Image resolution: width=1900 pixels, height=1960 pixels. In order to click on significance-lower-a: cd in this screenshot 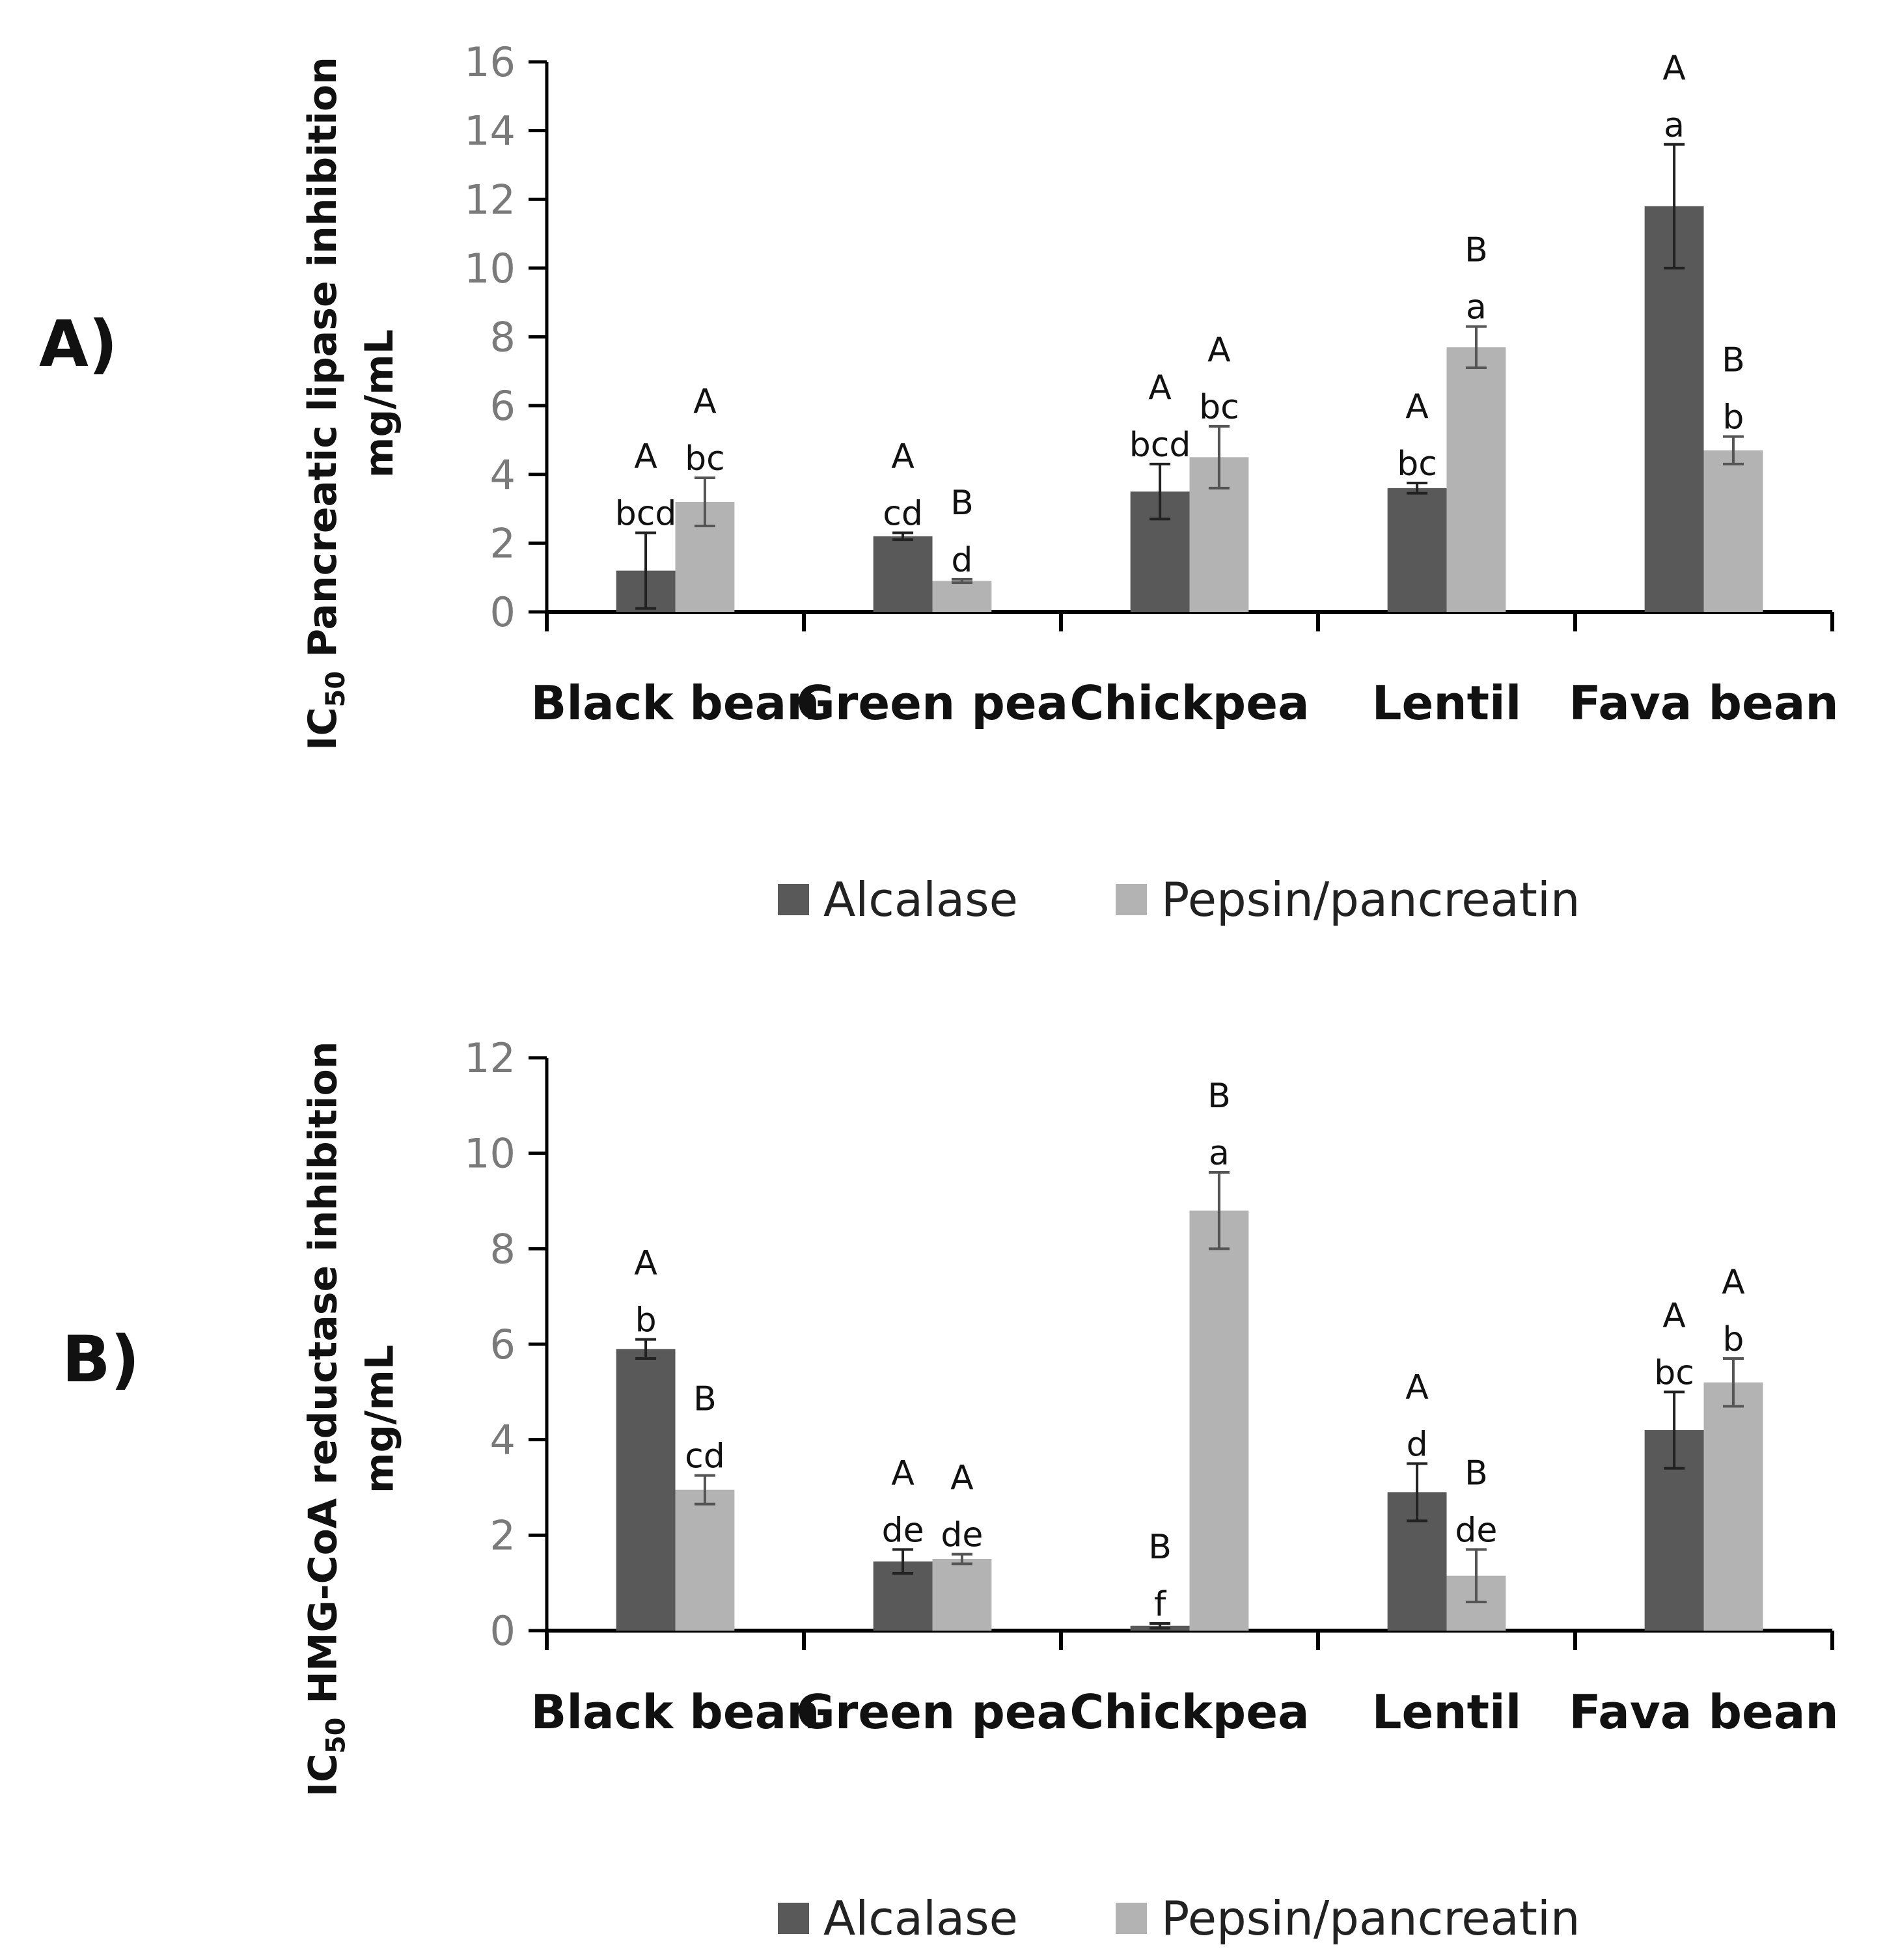, I will do `click(903, 514)`.